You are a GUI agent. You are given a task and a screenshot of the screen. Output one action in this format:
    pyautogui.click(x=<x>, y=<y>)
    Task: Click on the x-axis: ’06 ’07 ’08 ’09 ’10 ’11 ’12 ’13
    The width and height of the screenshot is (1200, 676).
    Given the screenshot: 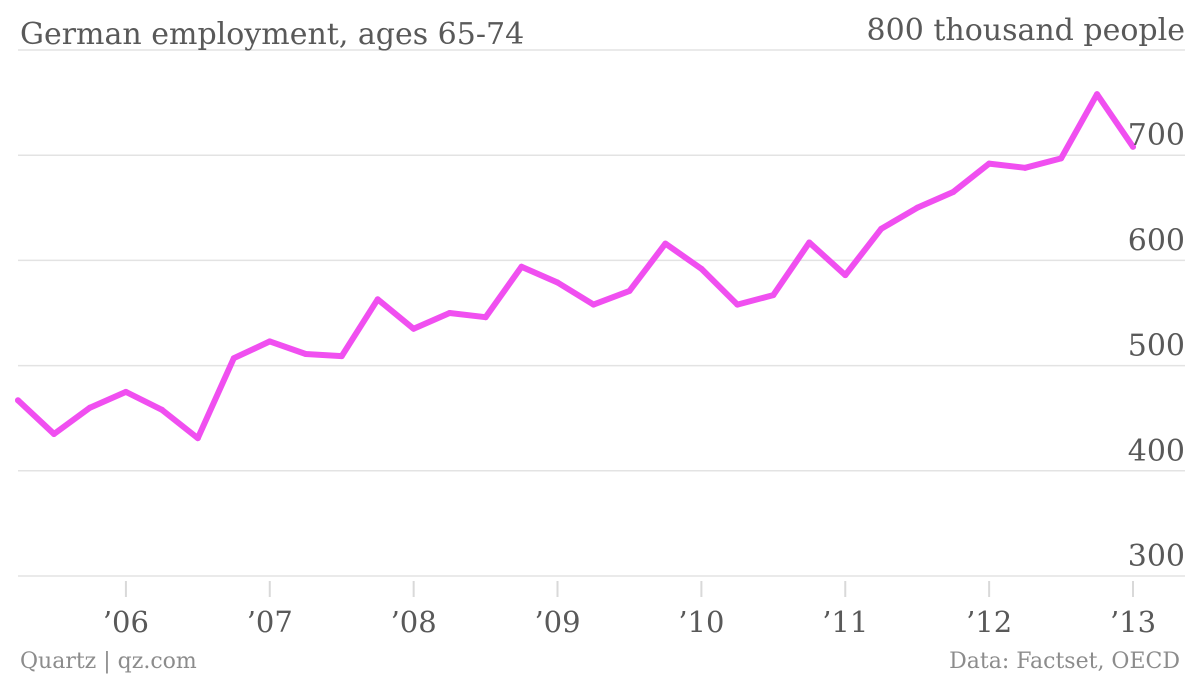 What is the action you would take?
    pyautogui.click(x=629, y=610)
    